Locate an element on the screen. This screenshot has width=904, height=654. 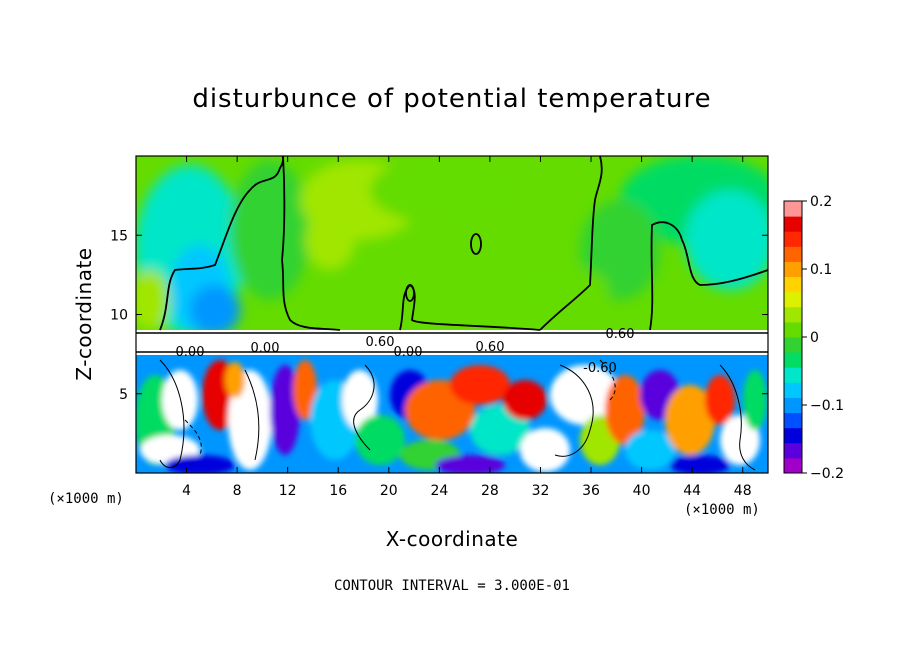
contour-interval-text: CONTOUR INTERVAL = 3.000E-01 is located at coordinates (451, 586).